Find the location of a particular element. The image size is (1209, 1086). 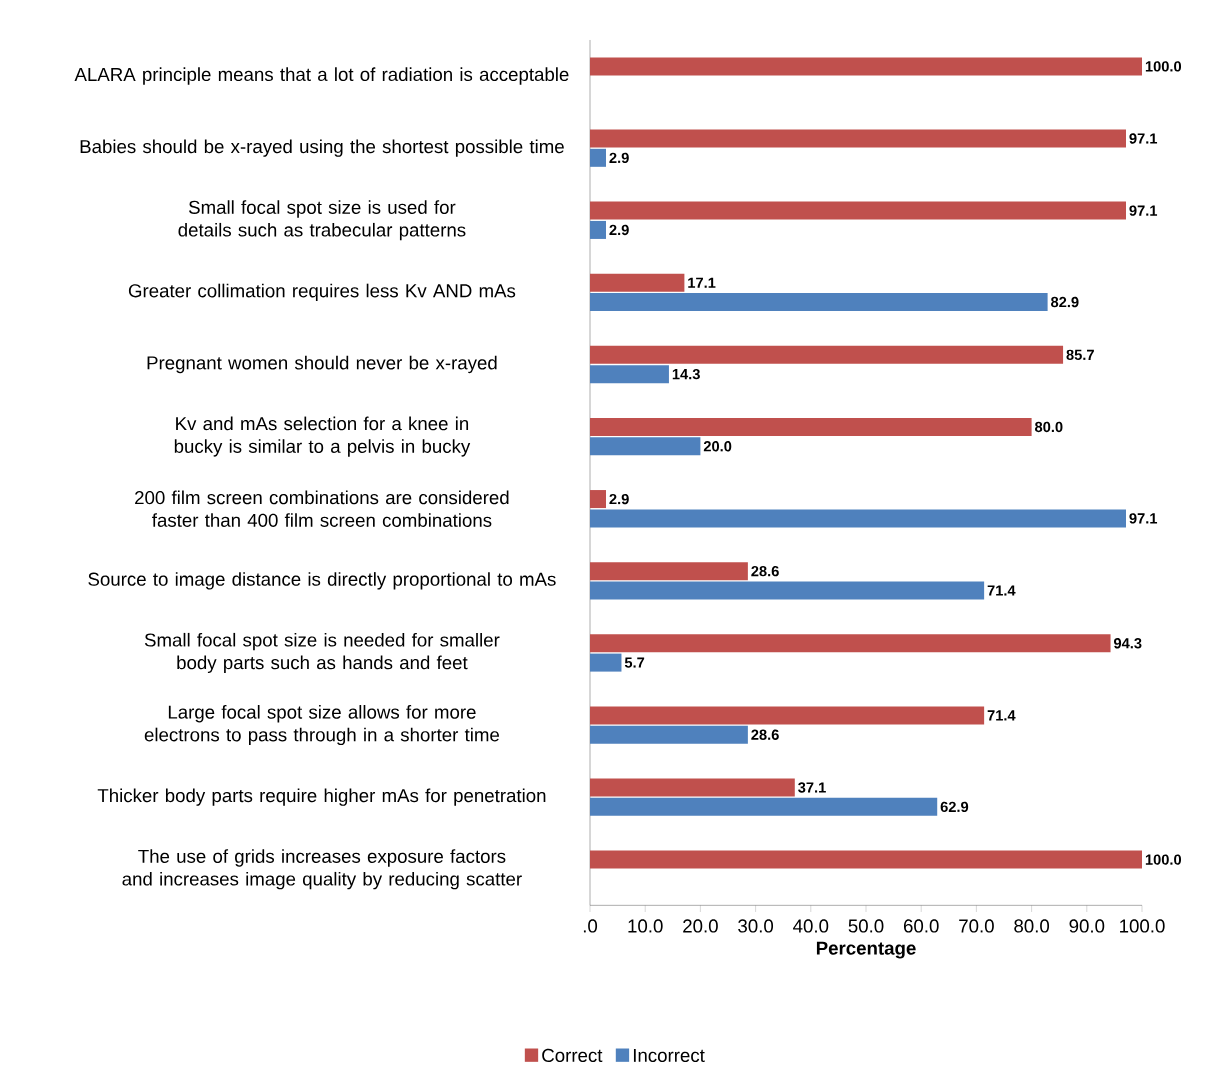

data-label: 14.3 is located at coordinates (686, 374).